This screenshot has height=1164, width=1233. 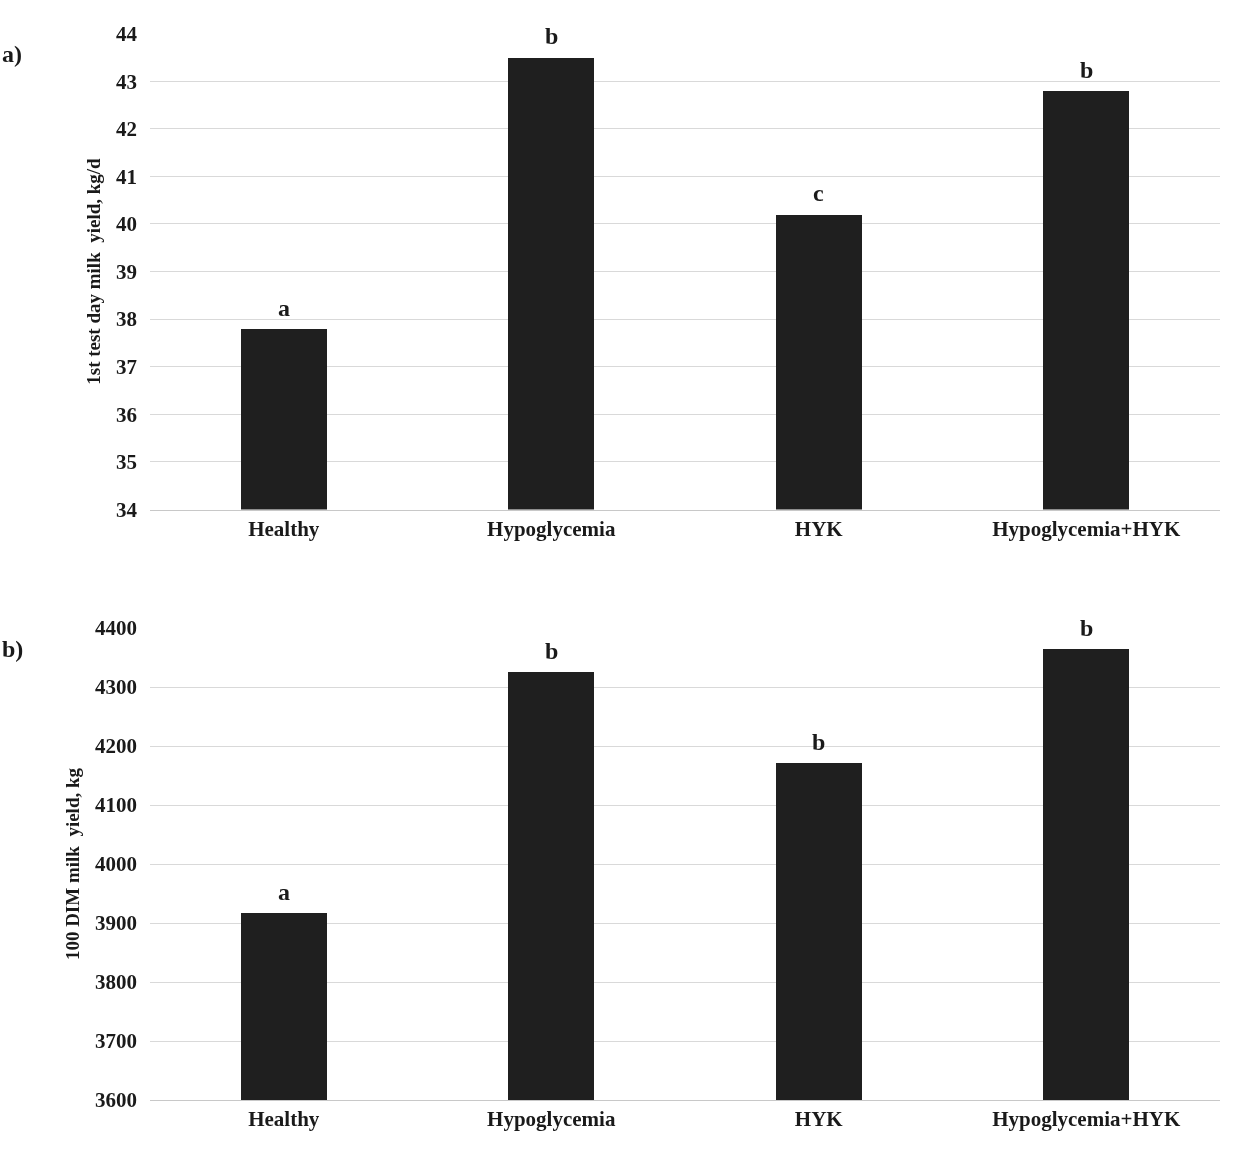 I want to click on y-tick-label: 39, so click(x=126, y=271).